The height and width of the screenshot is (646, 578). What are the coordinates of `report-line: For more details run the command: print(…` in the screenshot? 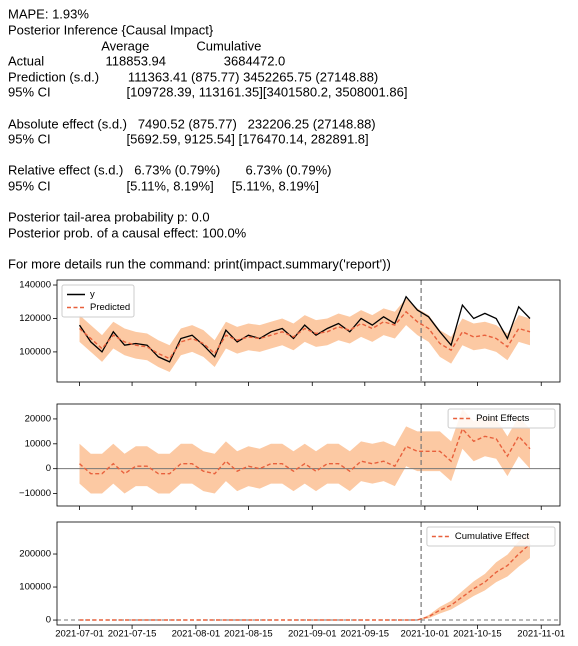 It's located at (199, 263).